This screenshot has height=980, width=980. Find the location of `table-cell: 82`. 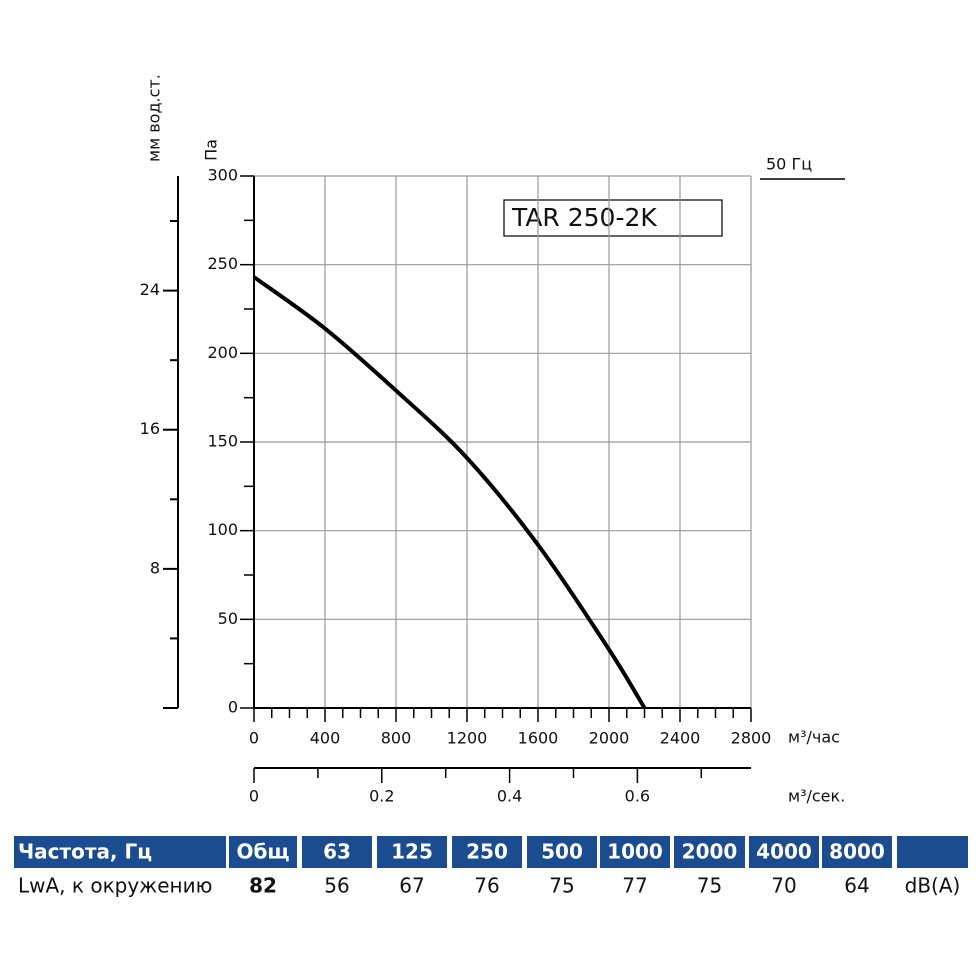

table-cell: 82 is located at coordinates (263, 886).